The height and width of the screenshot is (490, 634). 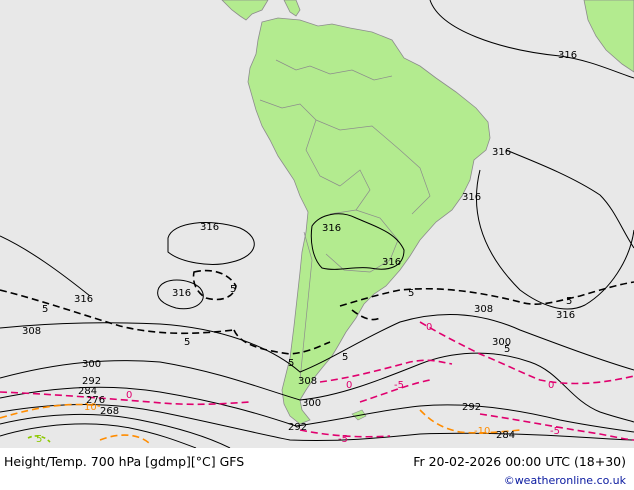 I want to click on temp-label-5-atl2: 5, so click(x=507, y=349).